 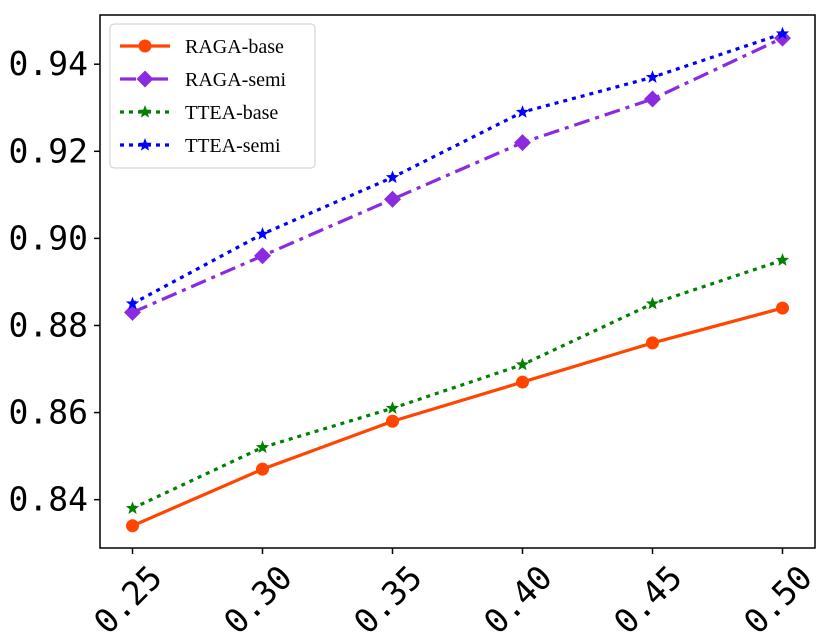 What do you see at coordinates (258, 600) in the screenshot?
I see `x-tick-label: 0.30` at bounding box center [258, 600].